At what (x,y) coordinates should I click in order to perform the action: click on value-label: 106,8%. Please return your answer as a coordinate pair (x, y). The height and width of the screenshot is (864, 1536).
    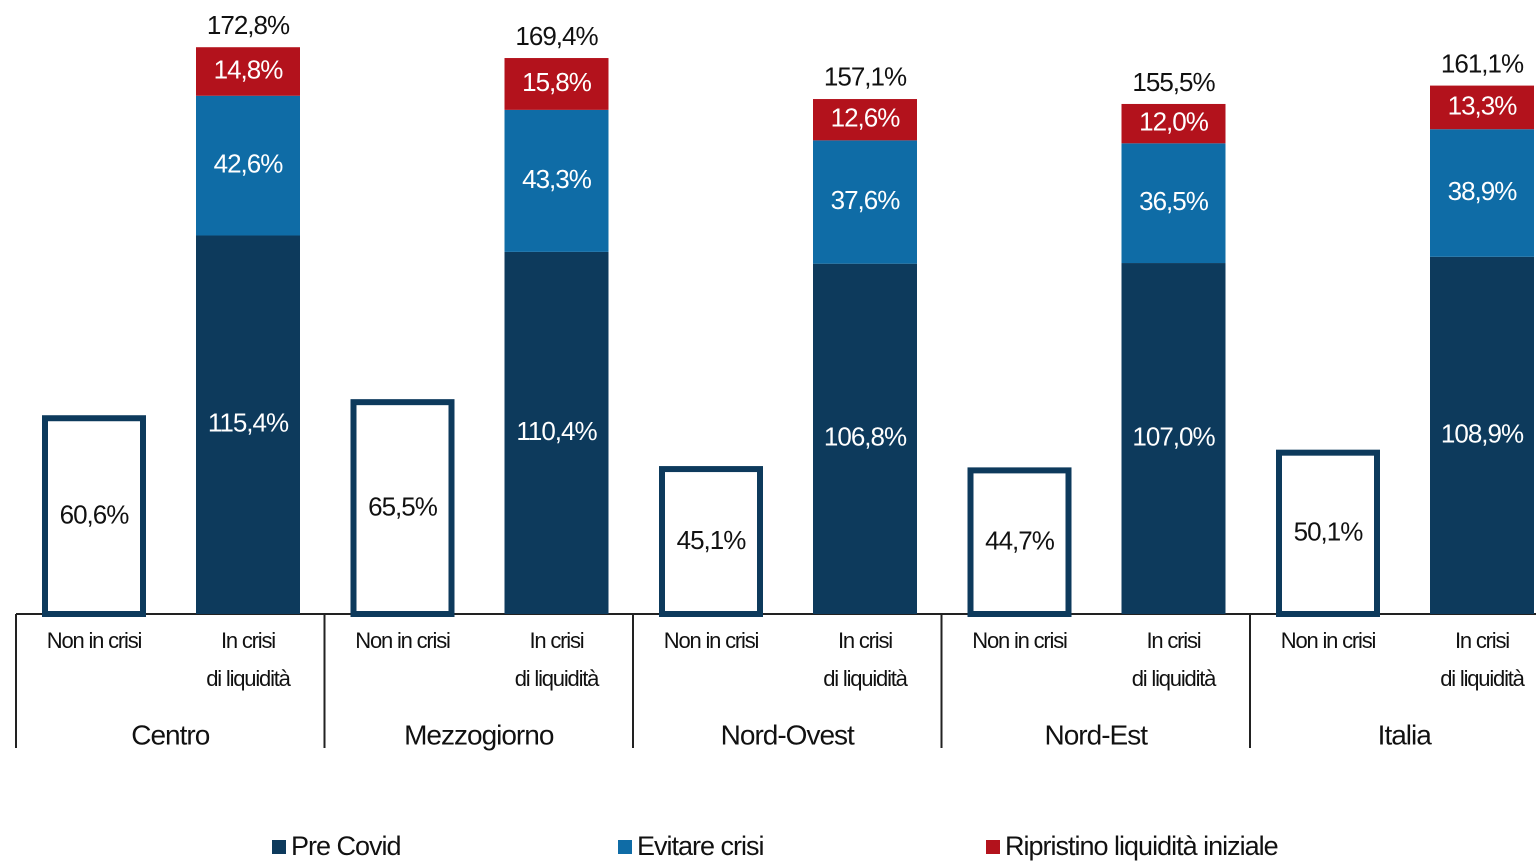
    Looking at the image, I should click on (865, 437).